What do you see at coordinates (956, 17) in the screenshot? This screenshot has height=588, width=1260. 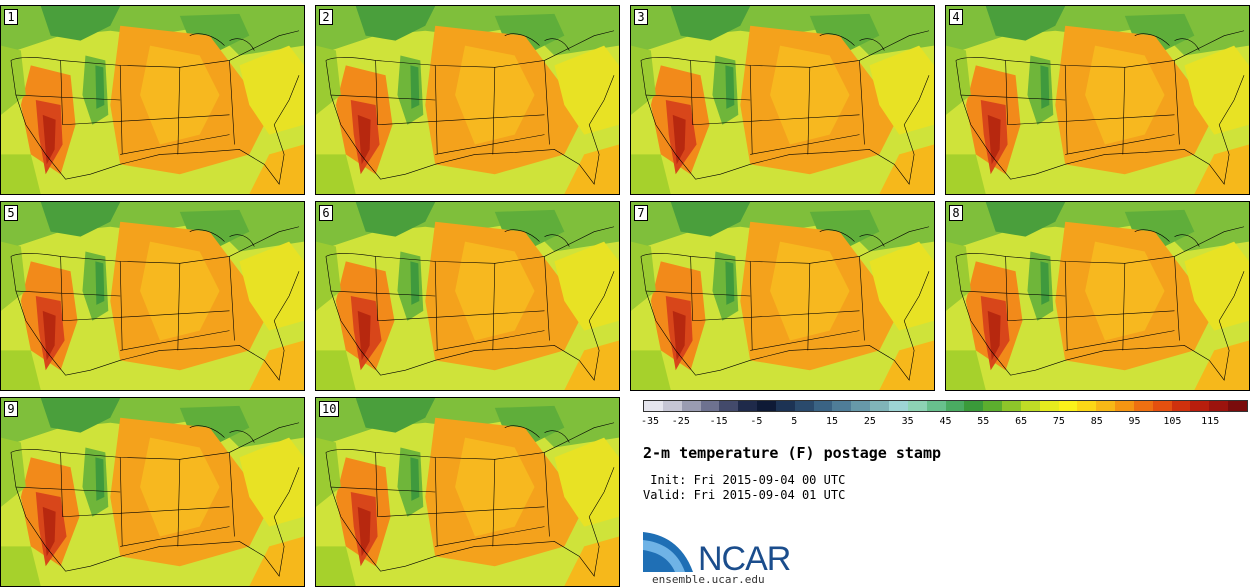 I see `member-label: 4` at bounding box center [956, 17].